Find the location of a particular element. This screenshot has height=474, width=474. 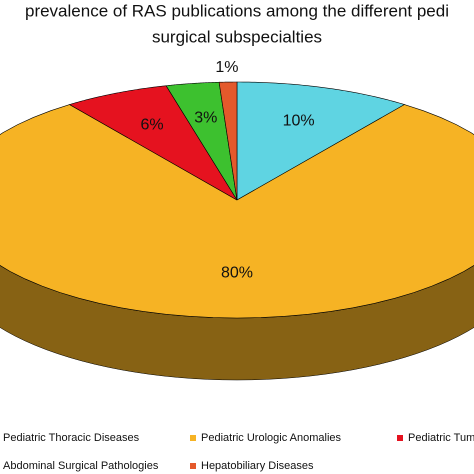

legend-label: Abdominal Surgical Pathologies is located at coordinates (81, 466).